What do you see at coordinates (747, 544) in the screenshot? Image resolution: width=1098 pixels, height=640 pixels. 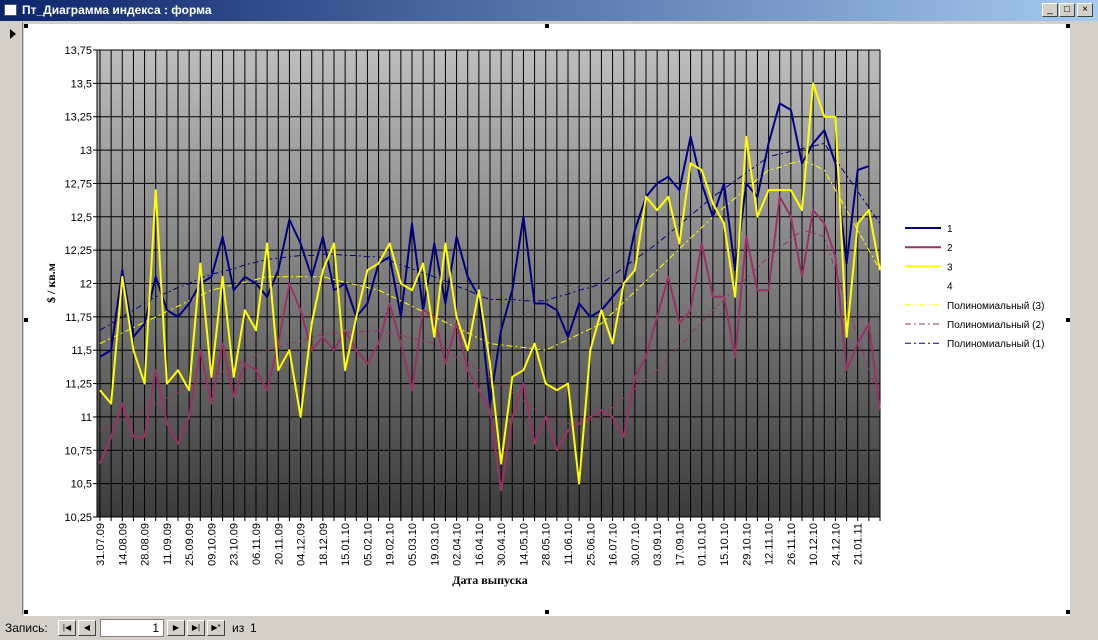 I see `x-tick-label: 29.10.10` at bounding box center [747, 544].